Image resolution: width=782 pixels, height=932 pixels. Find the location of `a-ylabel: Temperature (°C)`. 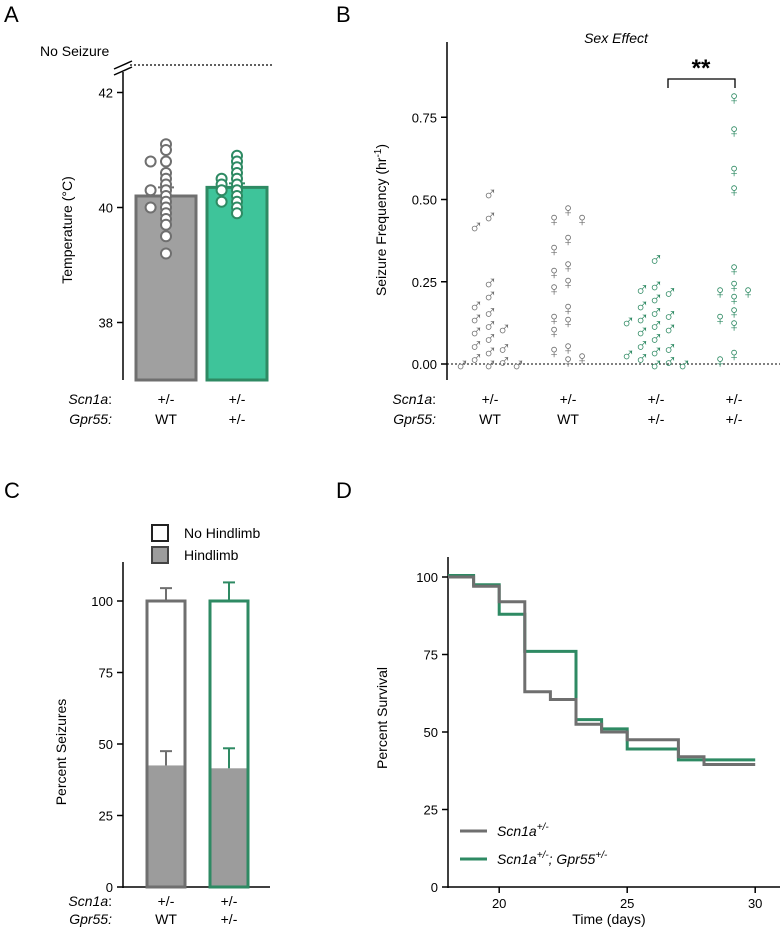

a-ylabel: Temperature (°C) is located at coordinates (67, 230).